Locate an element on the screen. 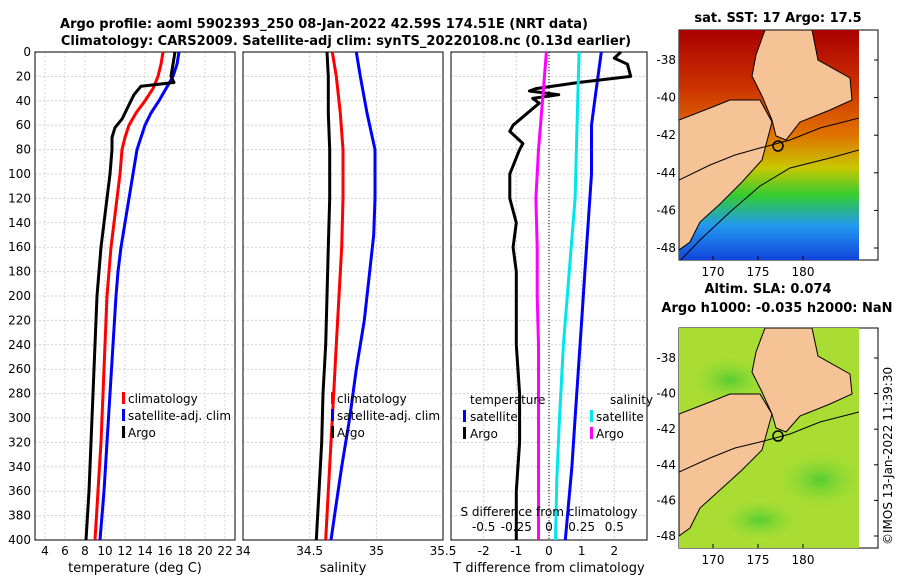 This screenshot has height=580, width=900. legend-label: climatology is located at coordinates (163, 399).